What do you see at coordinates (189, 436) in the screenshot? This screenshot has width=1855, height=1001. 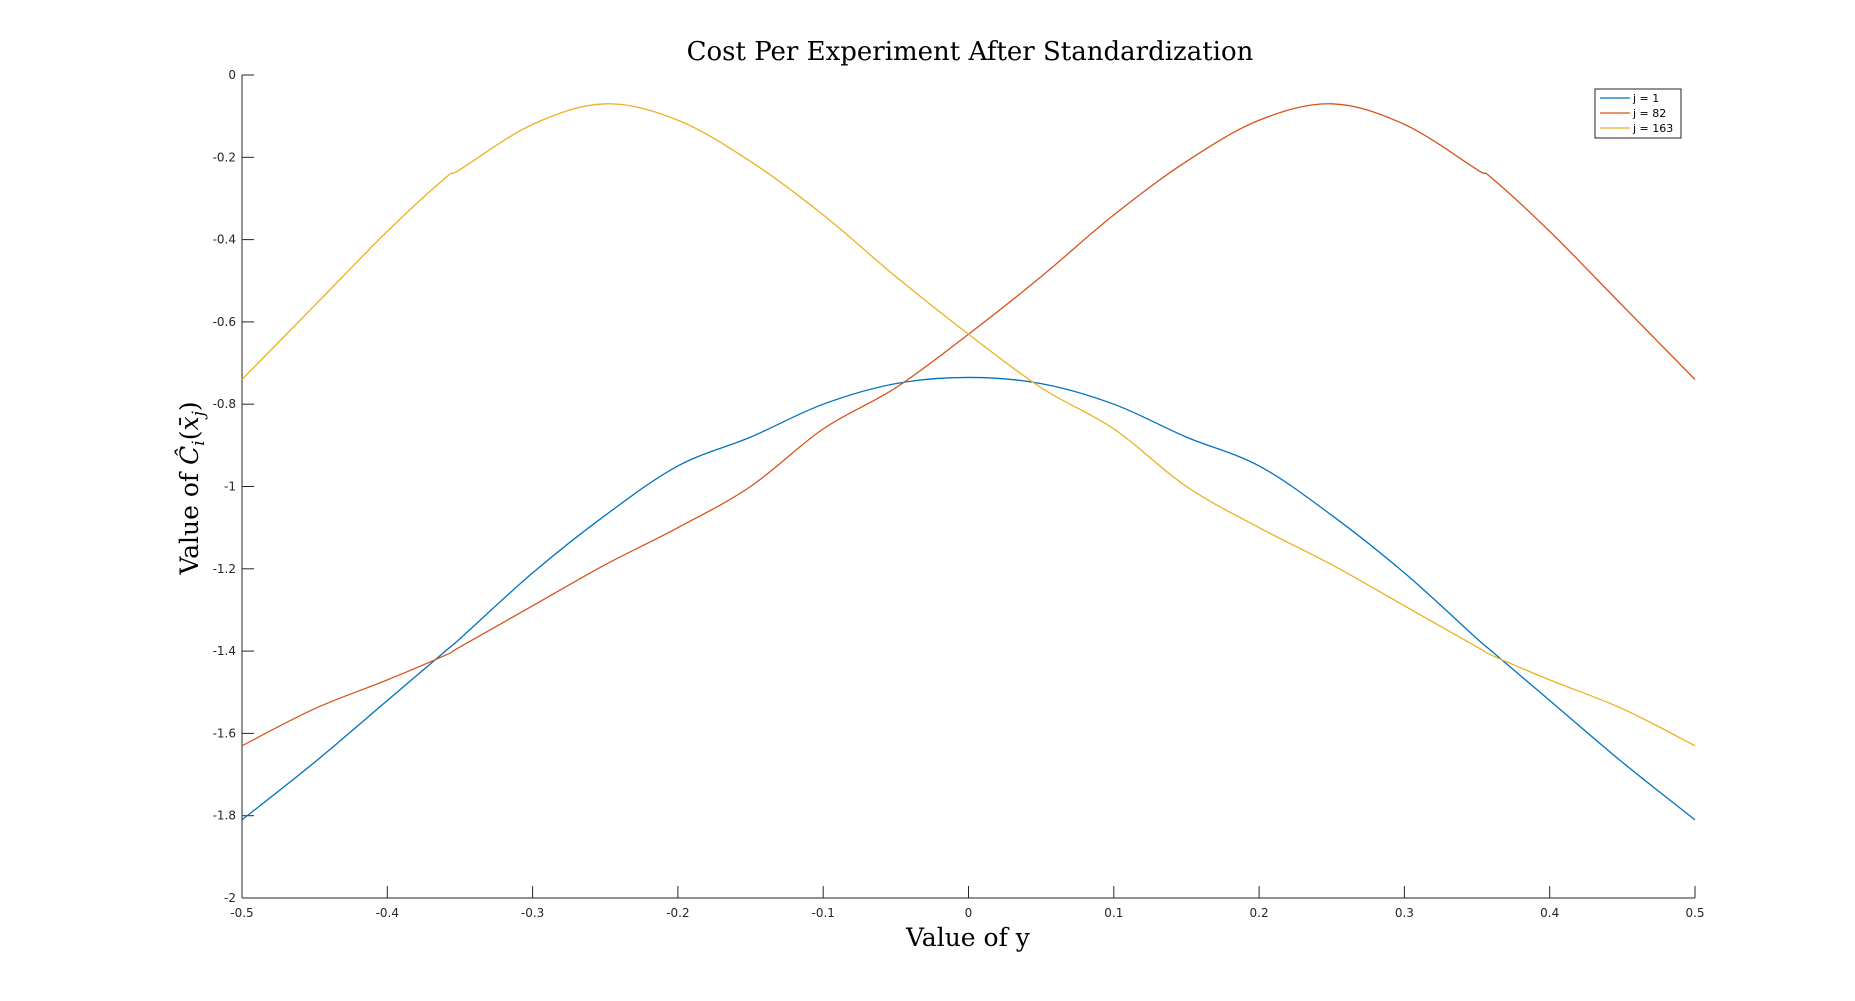 I see `y-axis-label-open: (` at bounding box center [189, 436].